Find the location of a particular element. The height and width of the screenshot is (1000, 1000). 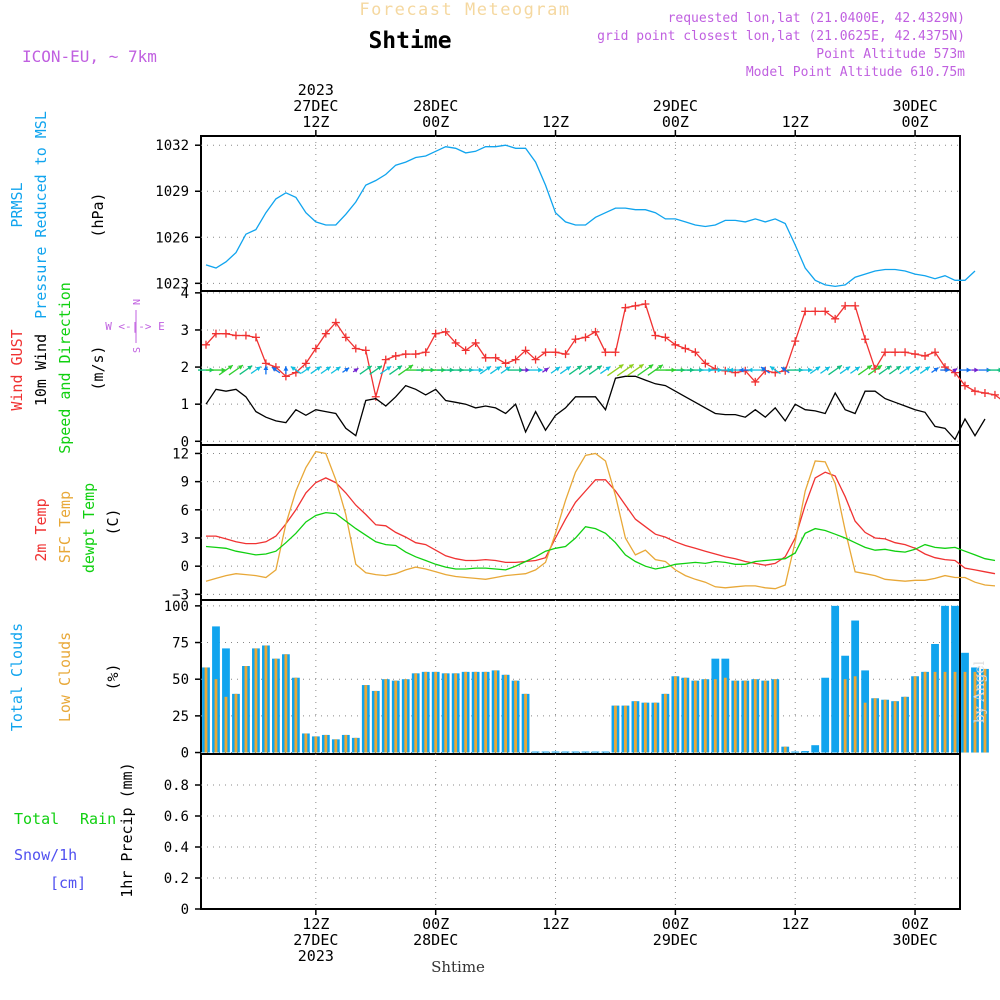

time-label-bottom: 12Z is located at coordinates (795, 924).